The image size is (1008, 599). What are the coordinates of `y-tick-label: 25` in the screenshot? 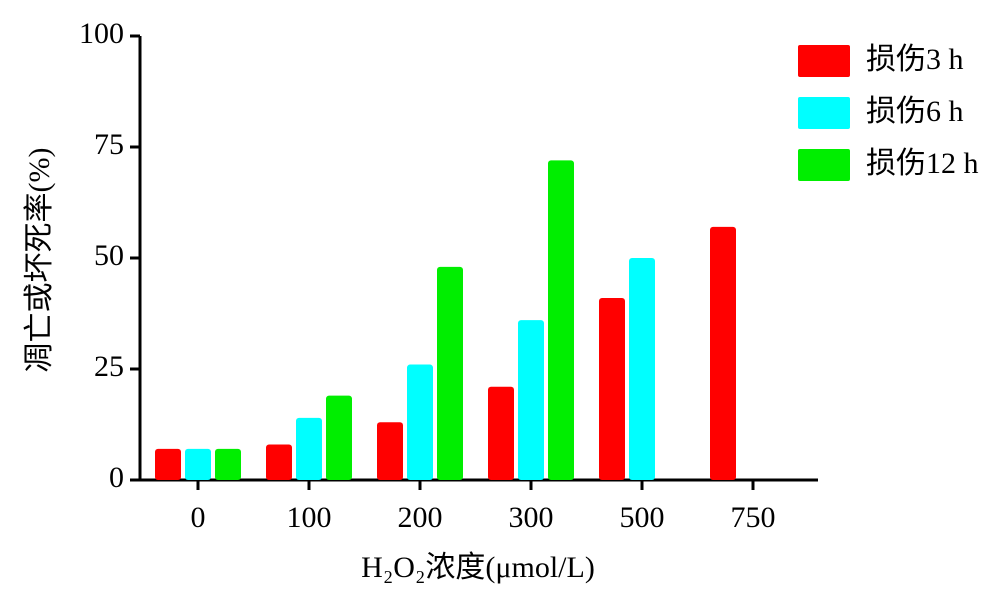 It's located at (109, 366).